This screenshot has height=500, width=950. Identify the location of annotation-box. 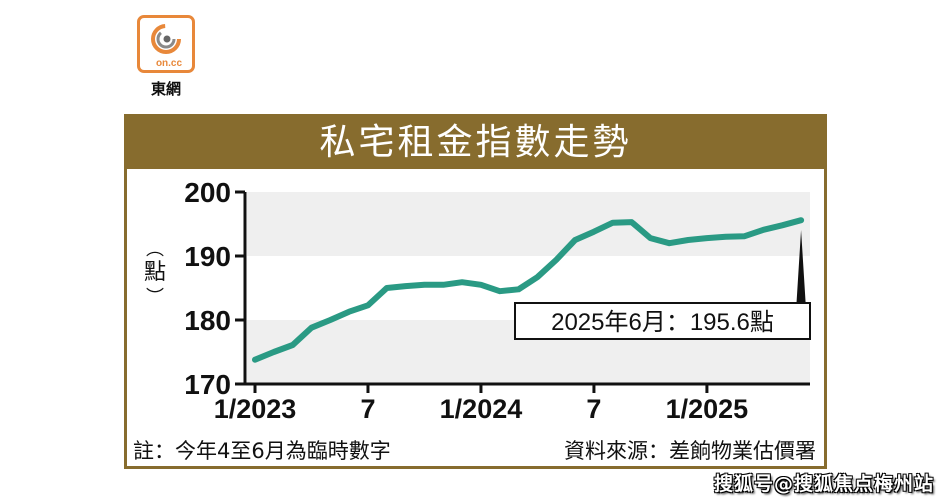
(662, 321).